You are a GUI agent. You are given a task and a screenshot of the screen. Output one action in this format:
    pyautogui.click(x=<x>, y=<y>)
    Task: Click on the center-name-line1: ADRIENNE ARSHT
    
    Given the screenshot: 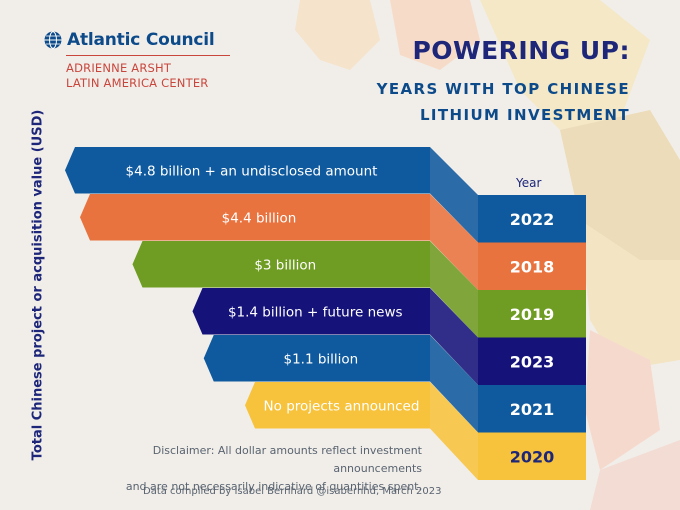 What is the action you would take?
    pyautogui.click(x=119, y=68)
    